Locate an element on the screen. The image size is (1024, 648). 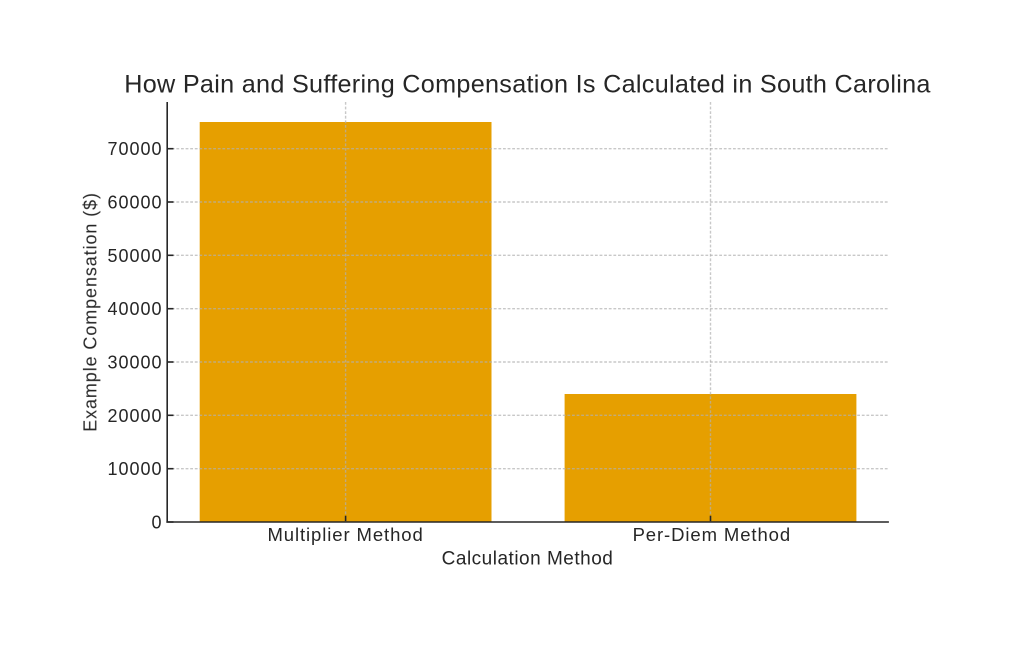
svg-text: 30000 is located at coordinates (134, 363).